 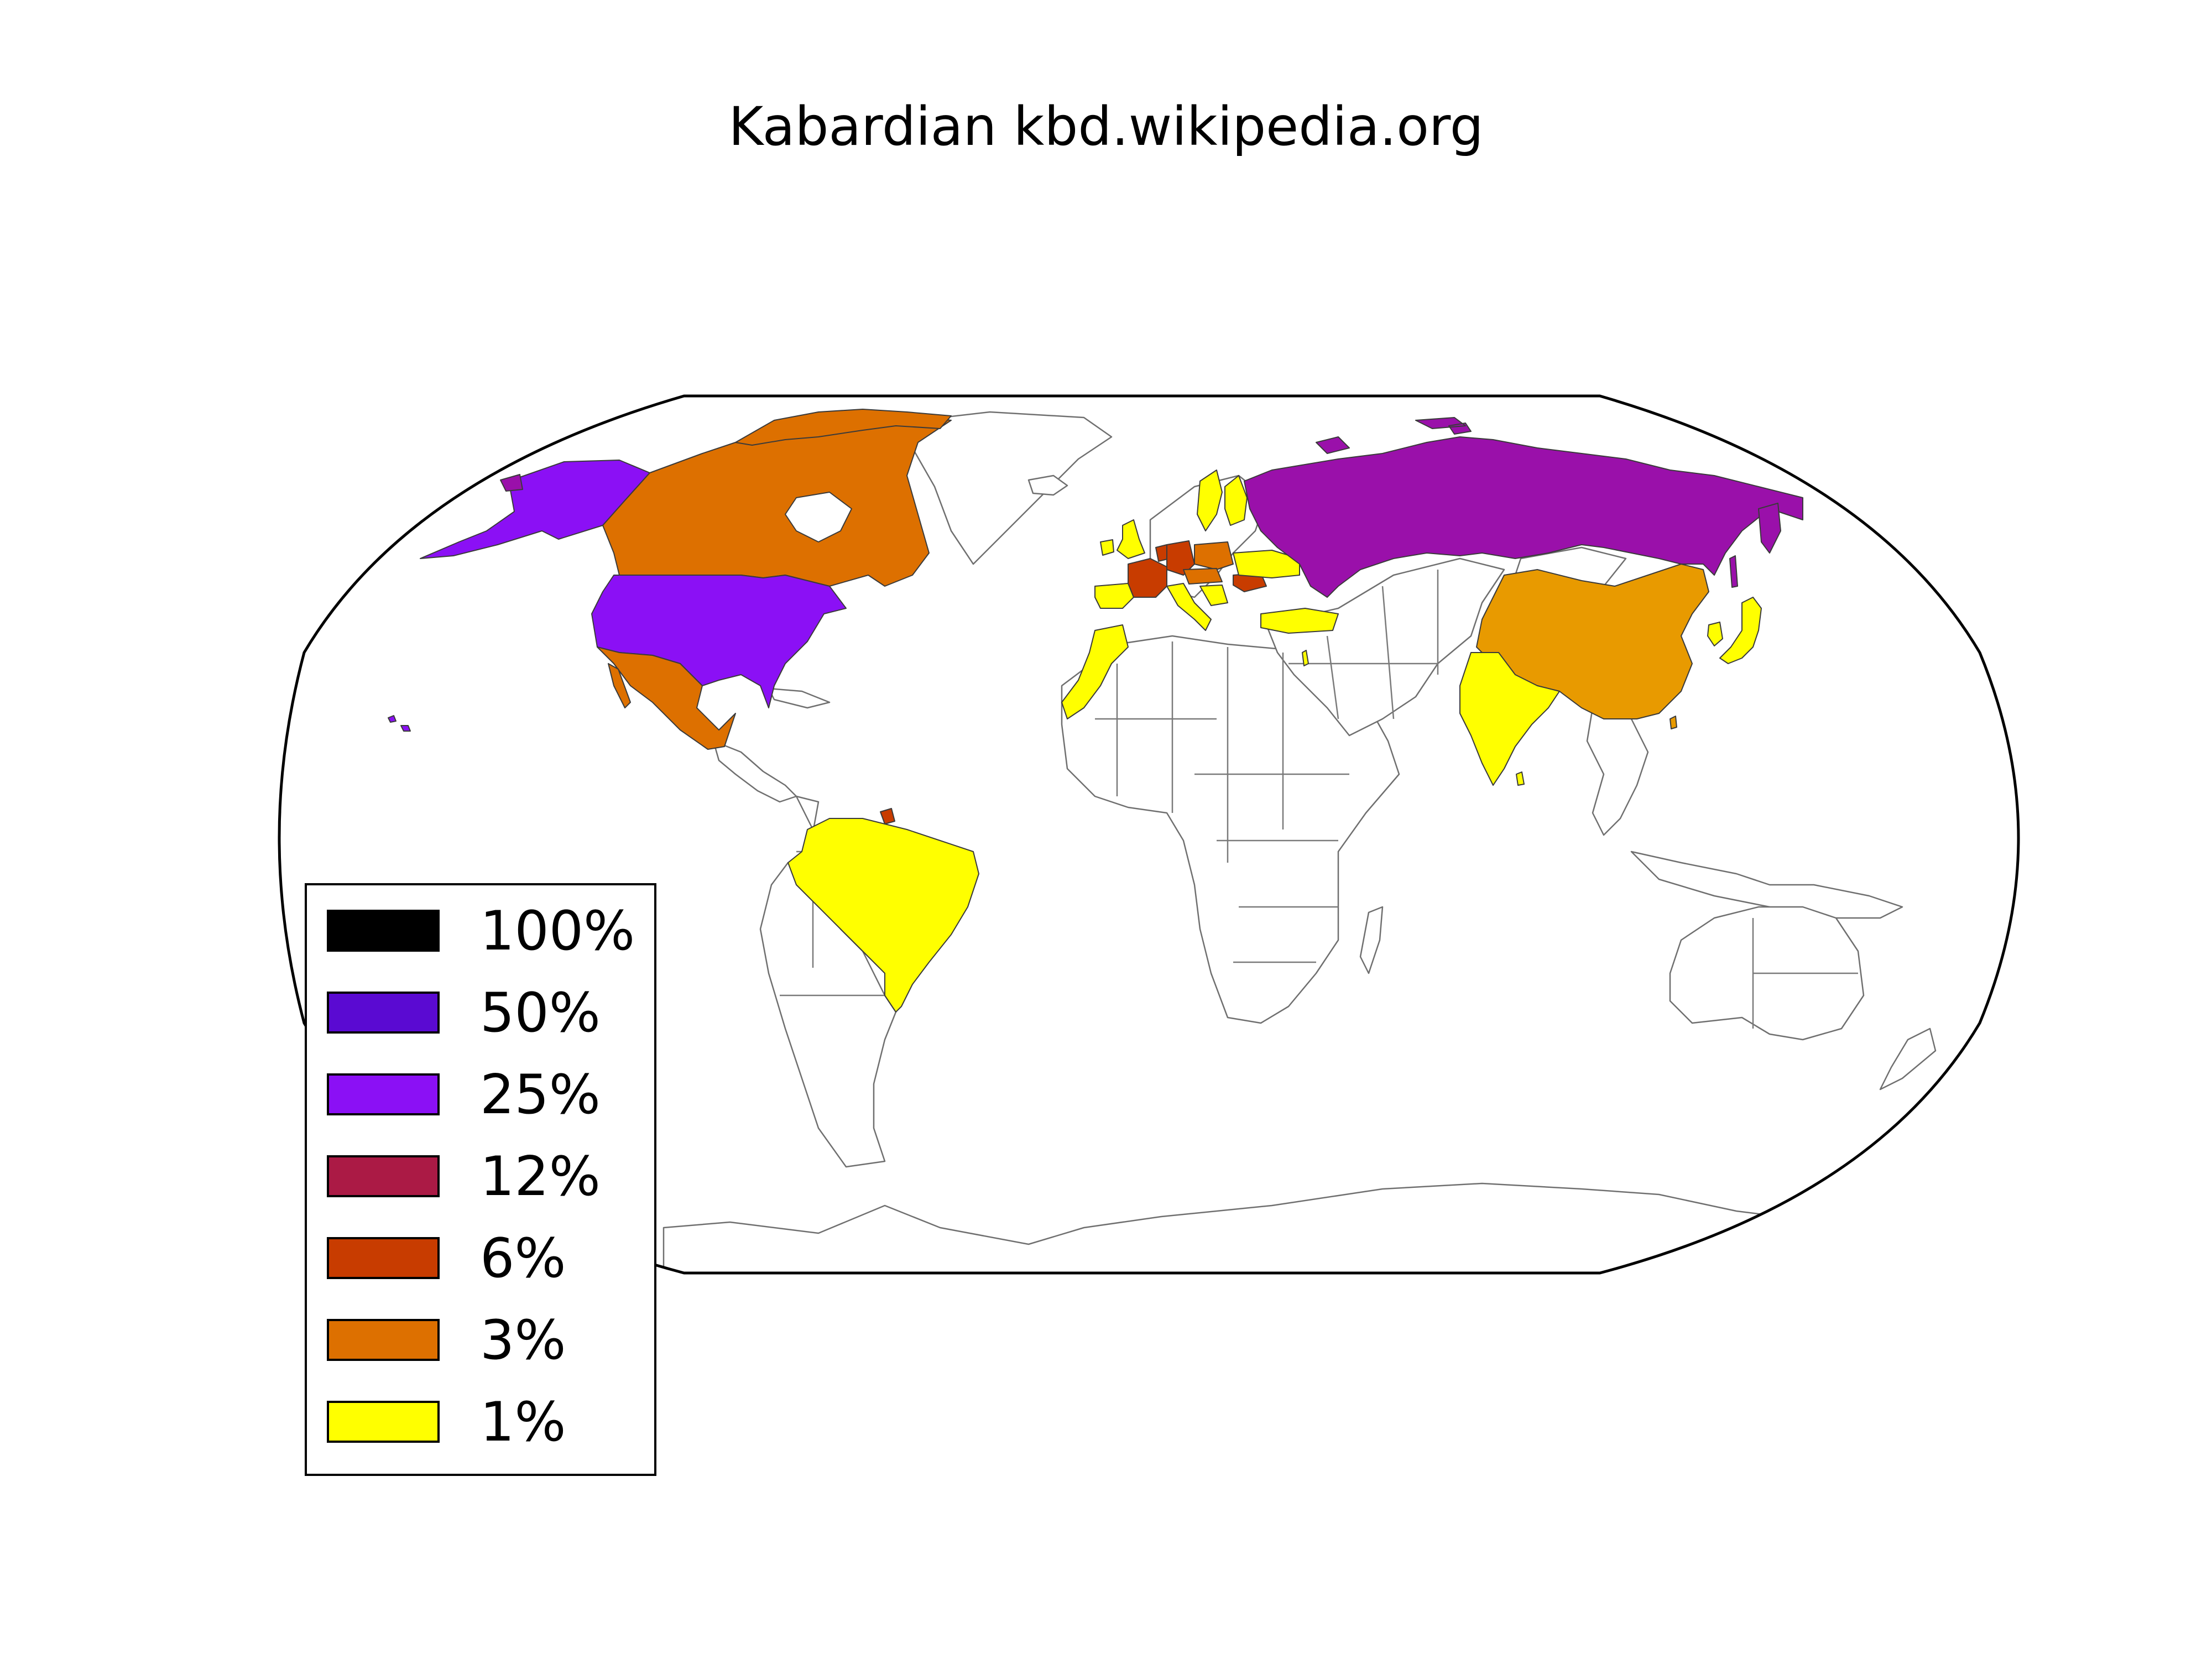 I want to click on country-israel, so click(x=1305, y=658).